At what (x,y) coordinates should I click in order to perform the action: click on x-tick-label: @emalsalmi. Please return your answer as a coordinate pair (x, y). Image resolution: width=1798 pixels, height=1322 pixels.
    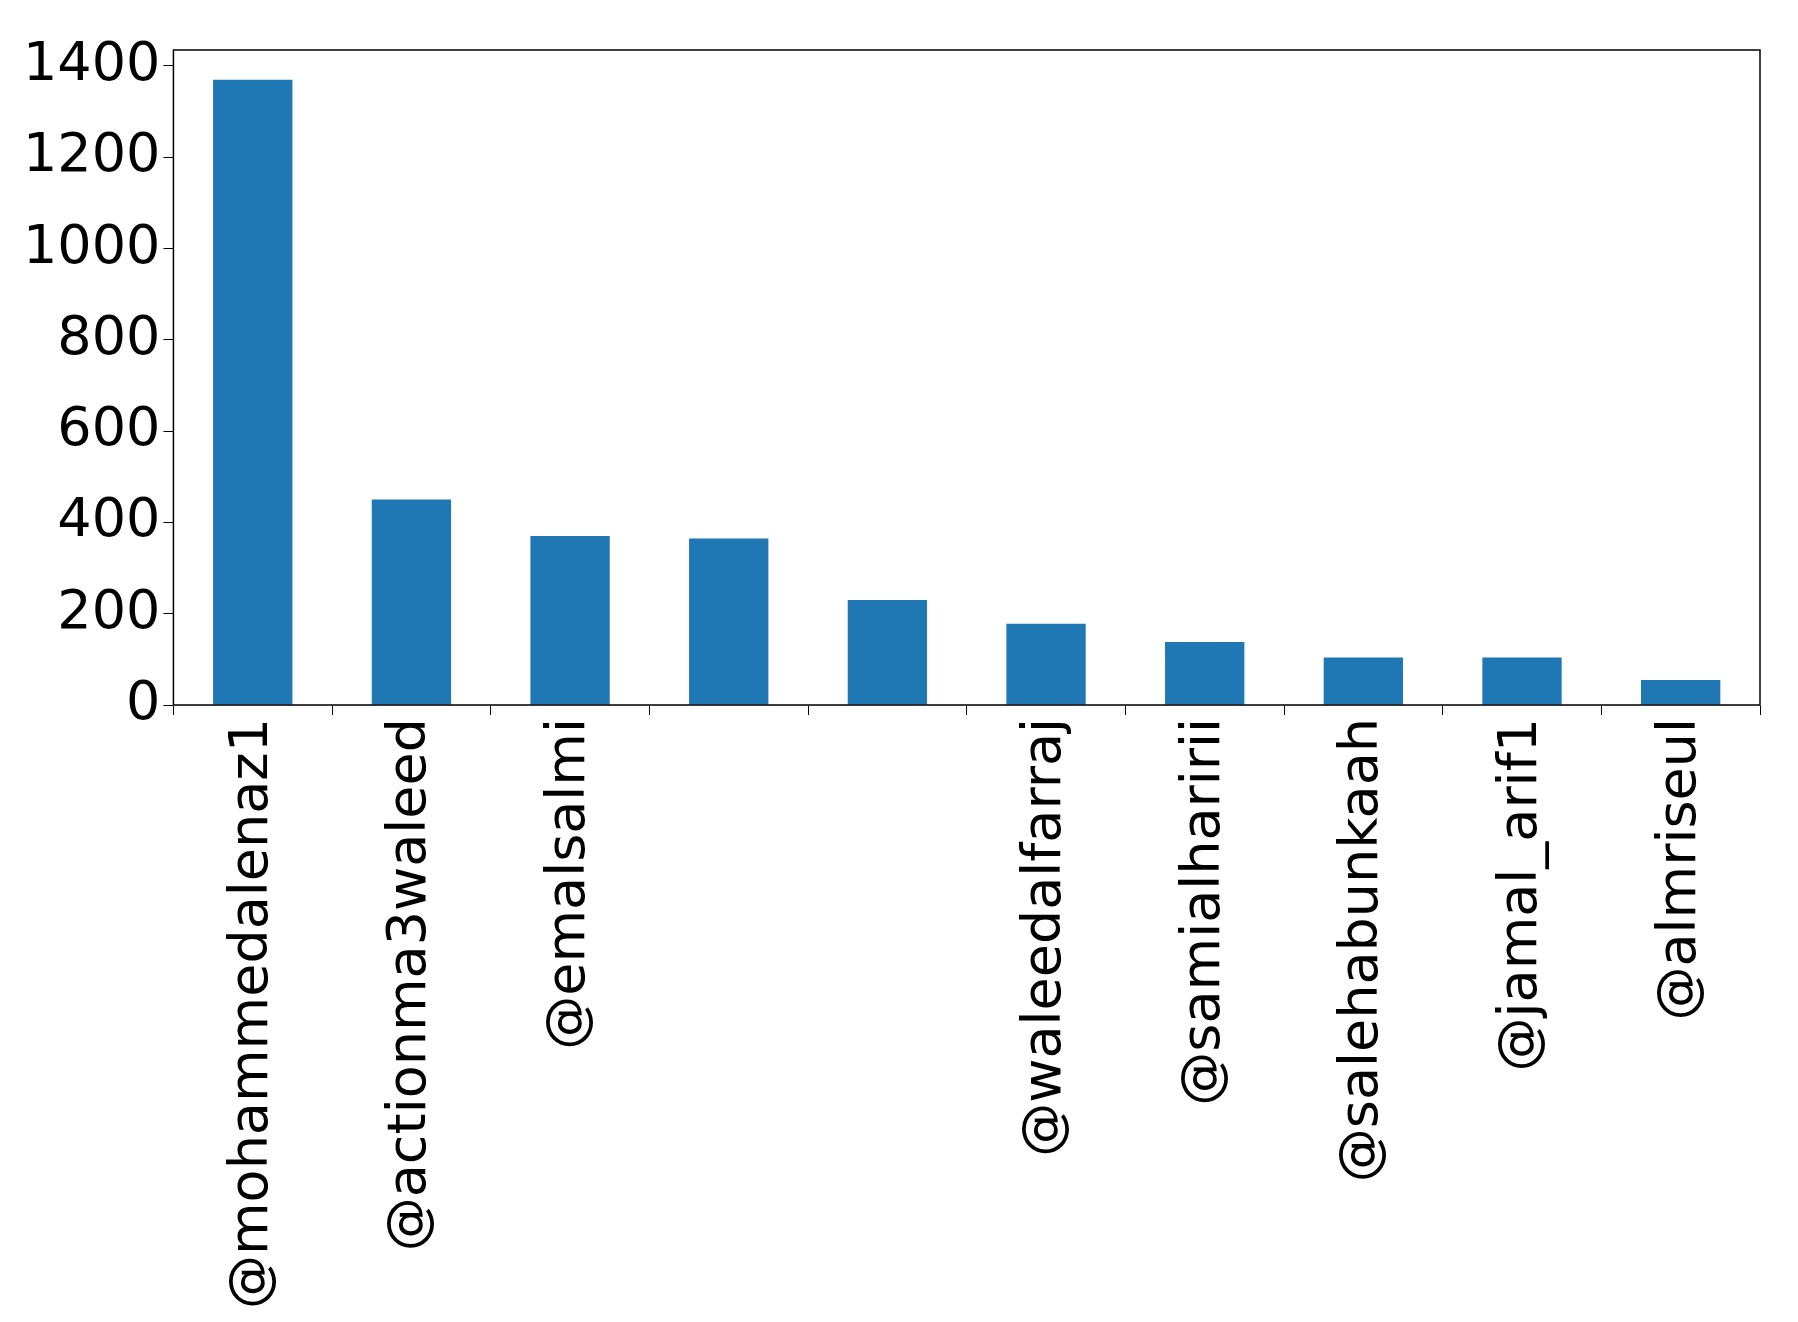
    Looking at the image, I should click on (566, 884).